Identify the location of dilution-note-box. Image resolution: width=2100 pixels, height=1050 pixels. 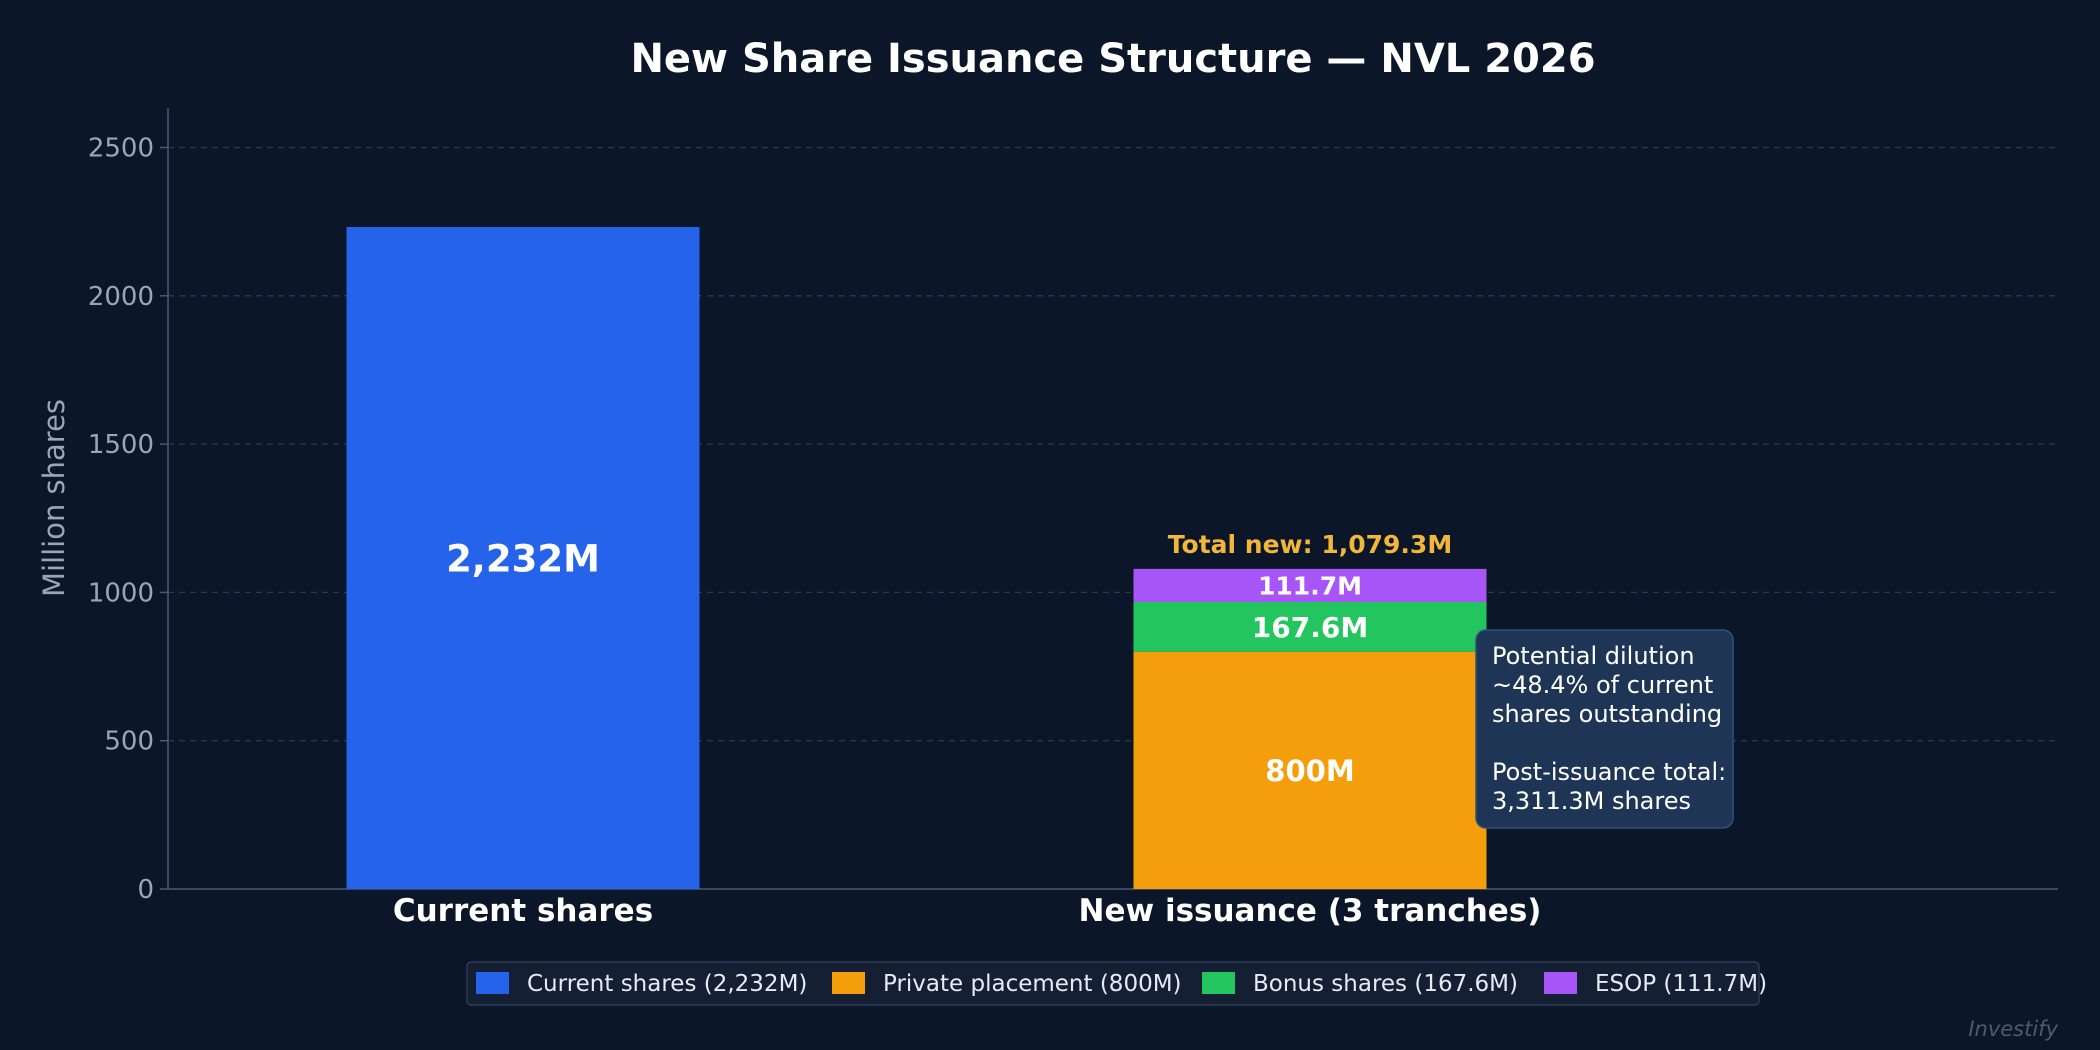
(1604, 729).